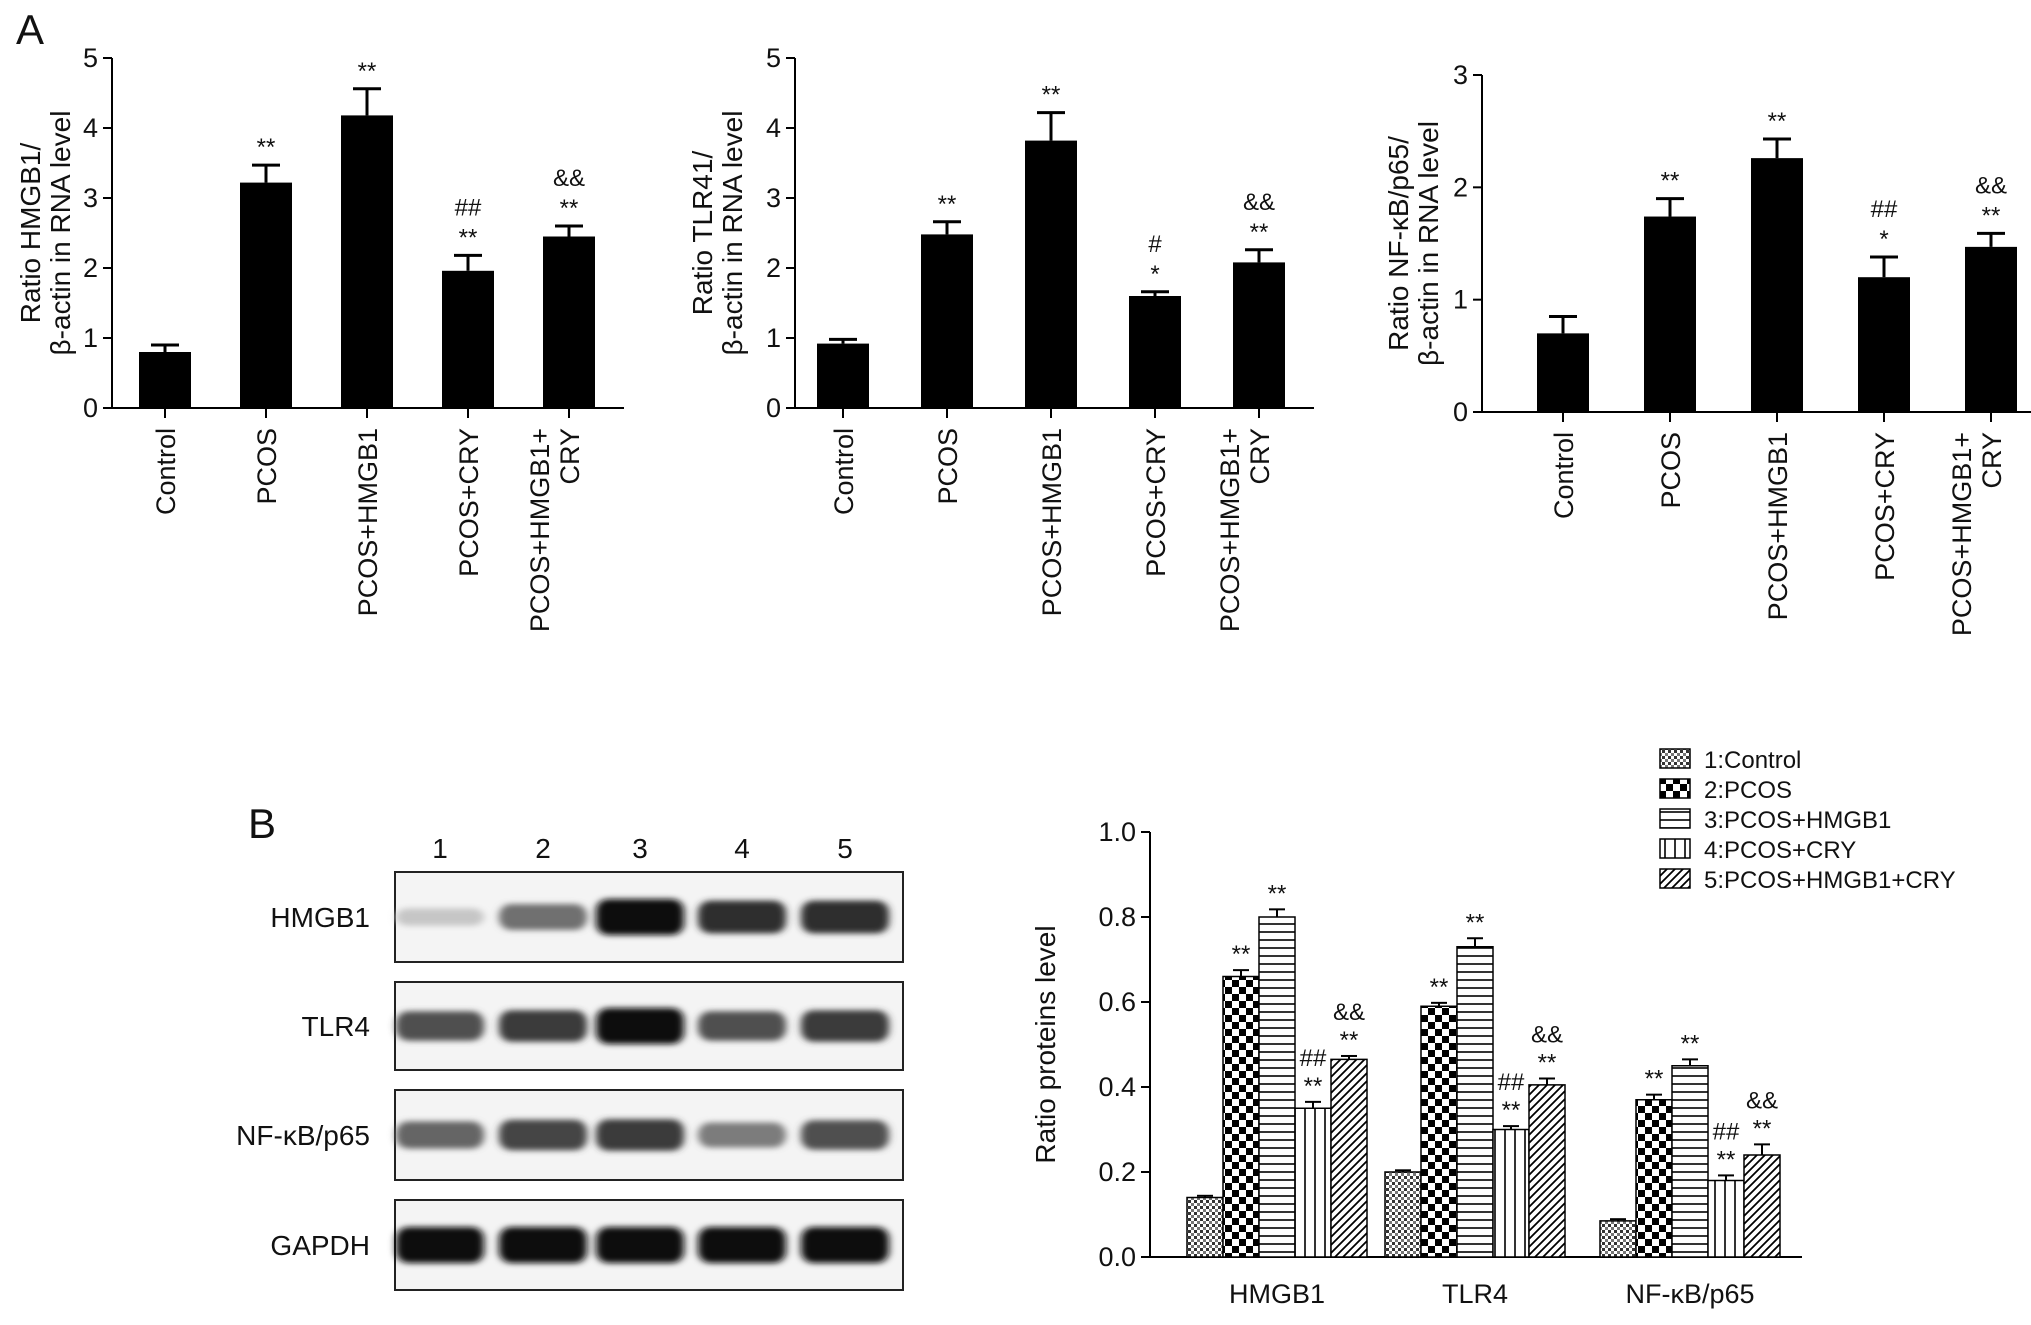 The image size is (2031, 1325). What do you see at coordinates (1797, 820) in the screenshot?
I see `legend-label: 3:PCOS+HMGB1` at bounding box center [1797, 820].